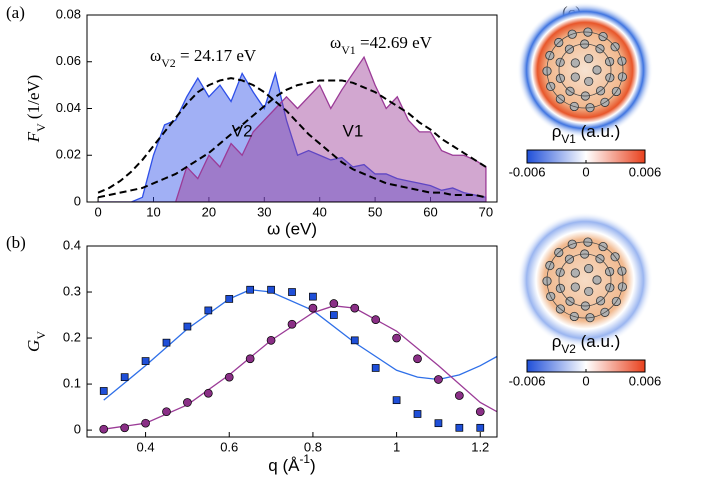 This screenshot has width=705, height=489. Describe the element at coordinates (313, 446) in the screenshot. I see `x-tick-label: 0.8` at that location.